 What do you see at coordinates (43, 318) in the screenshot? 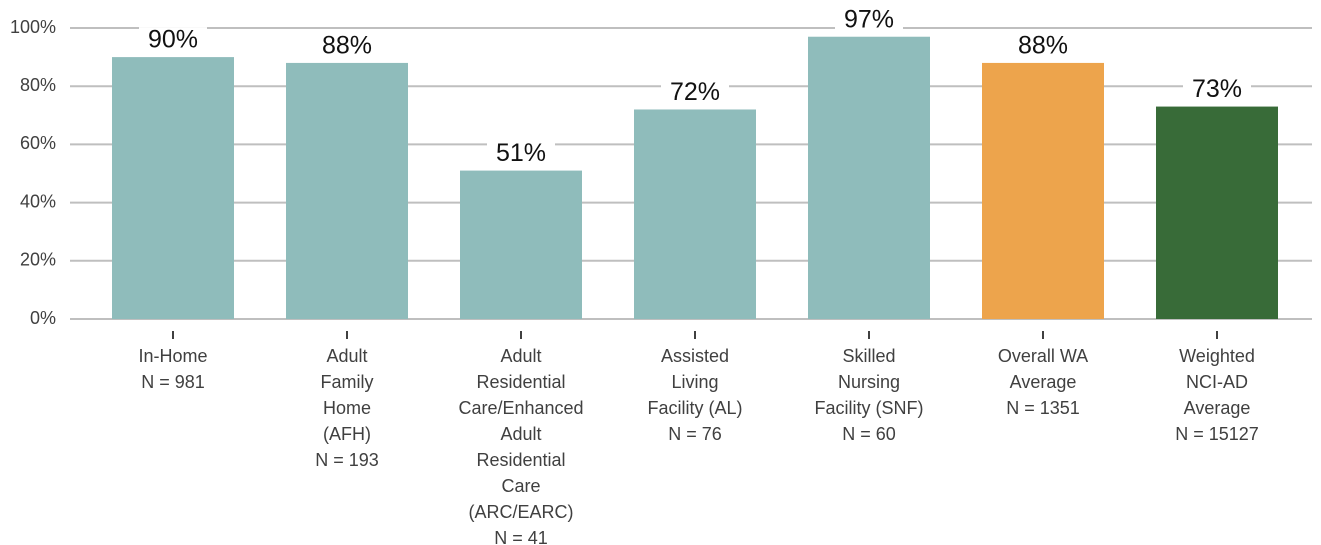
I see `y-tick-label: 0%` at bounding box center [43, 318].